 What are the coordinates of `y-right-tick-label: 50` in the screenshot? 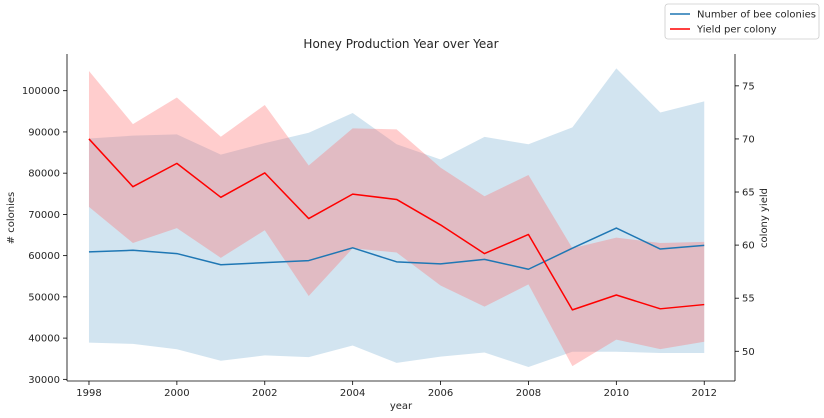 It's located at (748, 352).